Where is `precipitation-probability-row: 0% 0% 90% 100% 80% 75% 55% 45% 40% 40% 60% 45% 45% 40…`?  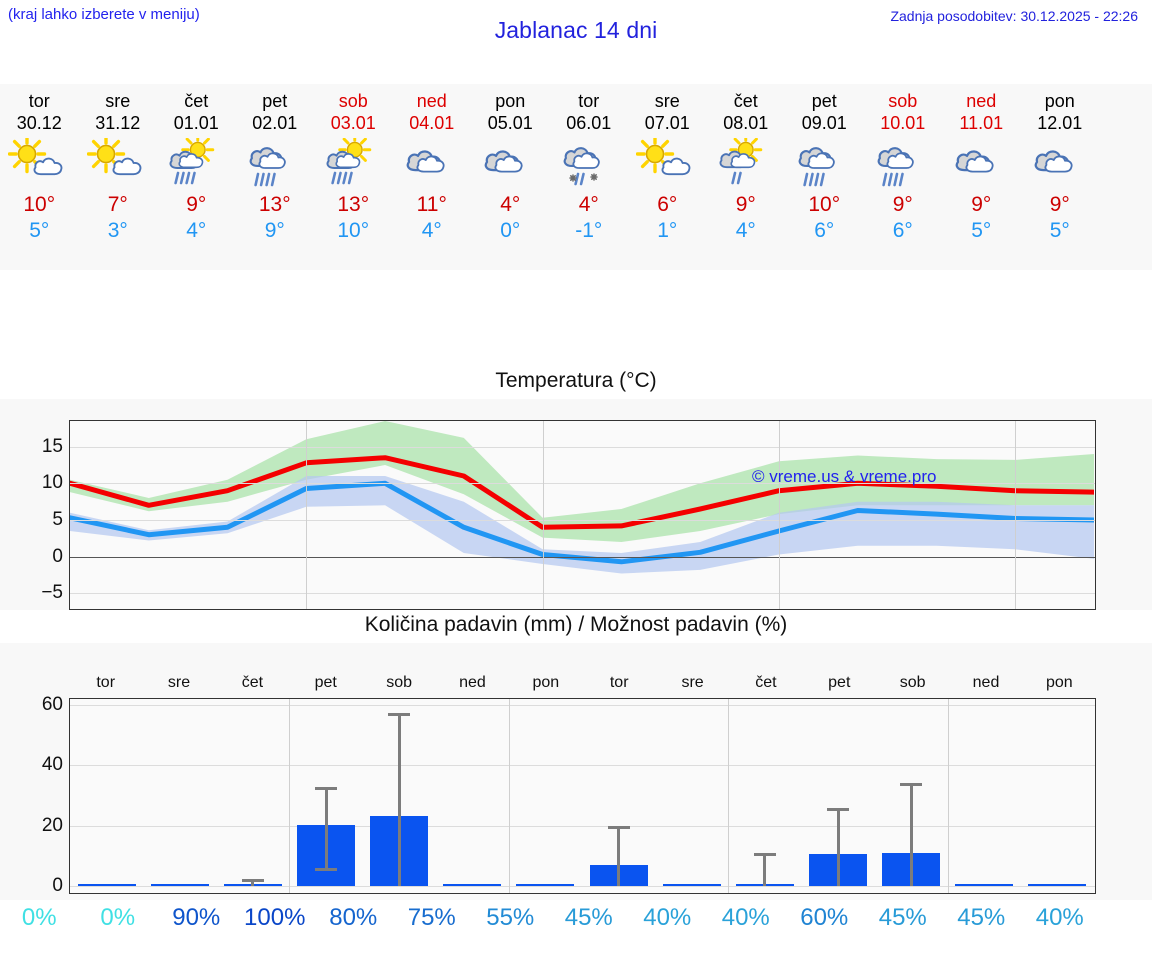
precipitation-probability-row: 0% 0% 90% 100% 80% 75% 55% 45% 40% 40% 60% 45% 45% 40… is located at coordinates (576, 920).